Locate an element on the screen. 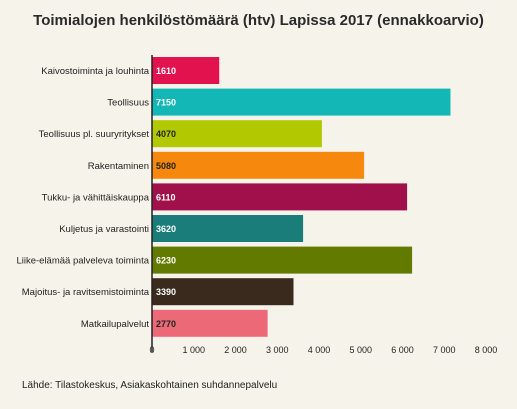 This screenshot has height=409, width=517. x-tick-label: 4 000 is located at coordinates (319, 350).